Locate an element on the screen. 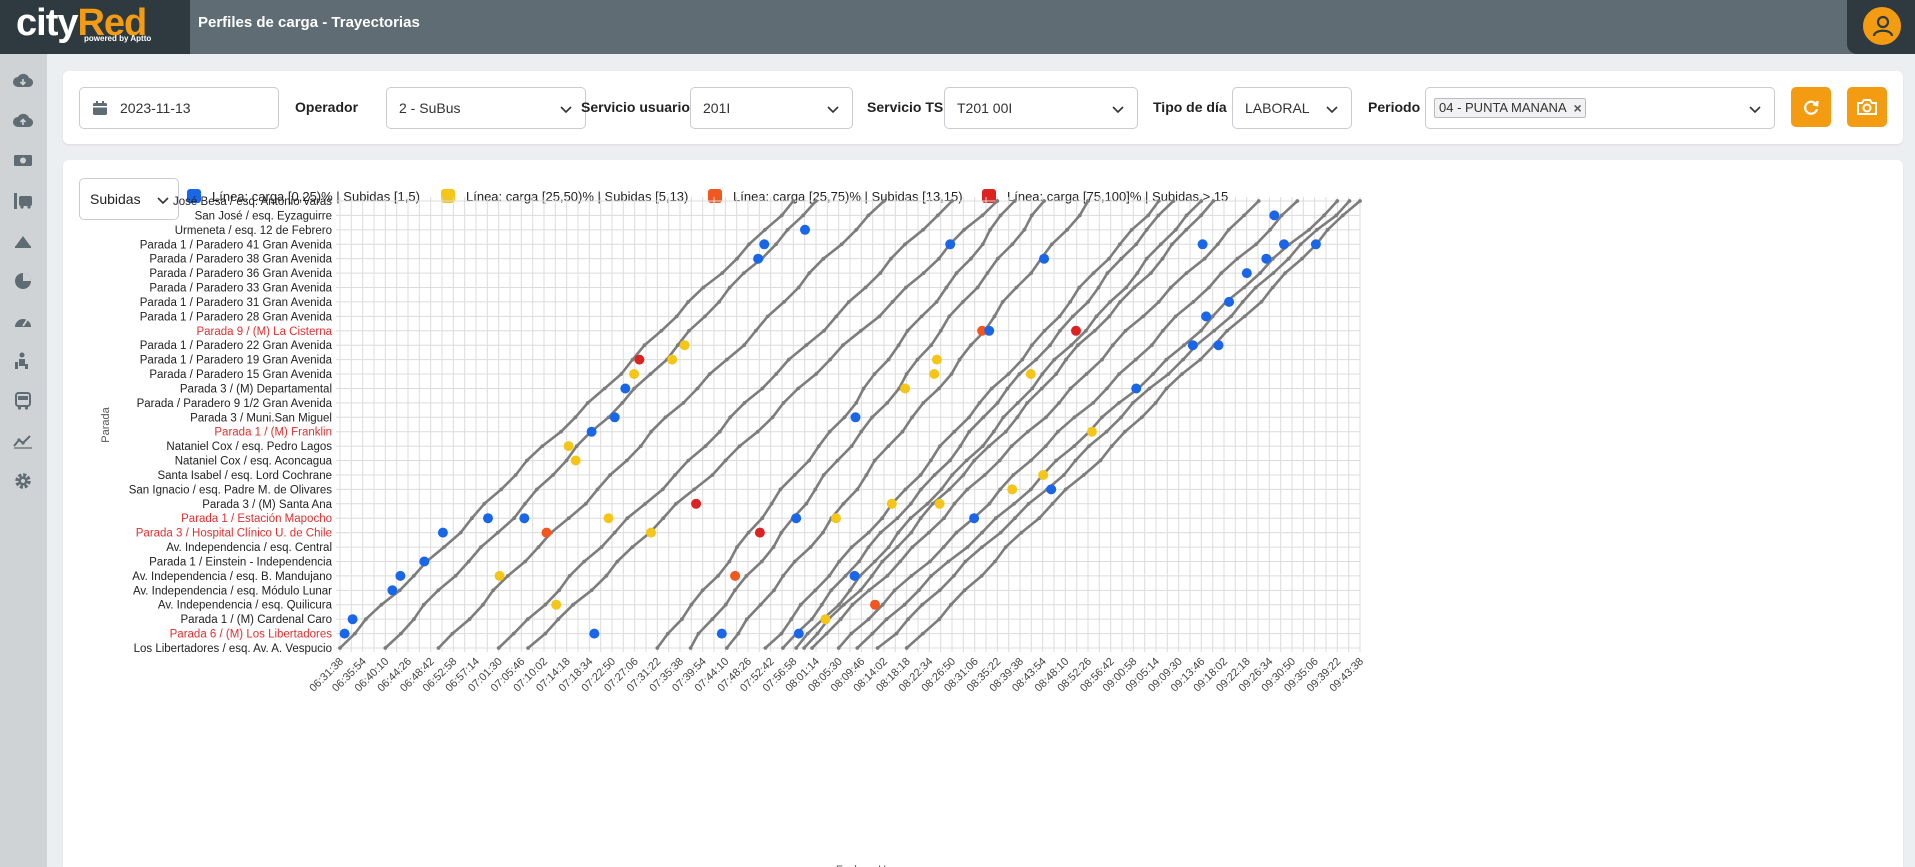 The width and height of the screenshot is (1915, 867). y-tick-label: Parada / Paradero 38 Gran Avenida is located at coordinates (240, 260).